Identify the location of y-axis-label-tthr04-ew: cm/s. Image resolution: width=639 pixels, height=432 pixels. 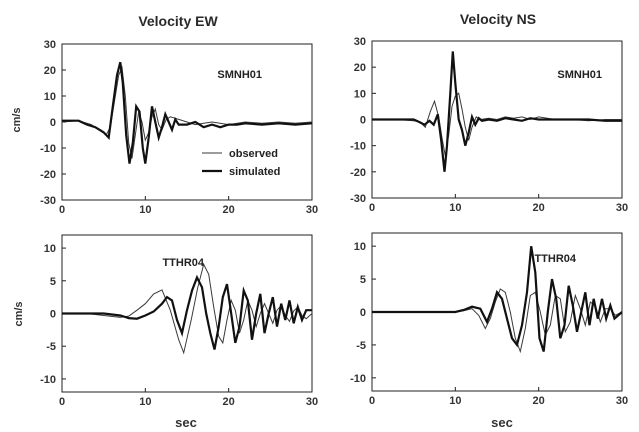
(19, 313).